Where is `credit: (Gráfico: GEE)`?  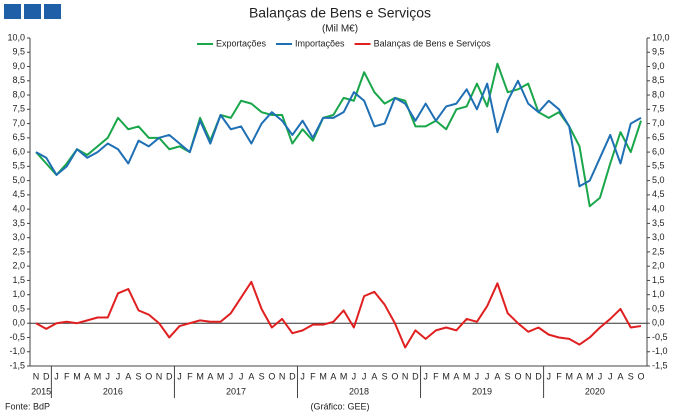
credit: (Gráfico: GEE) is located at coordinates (339, 406).